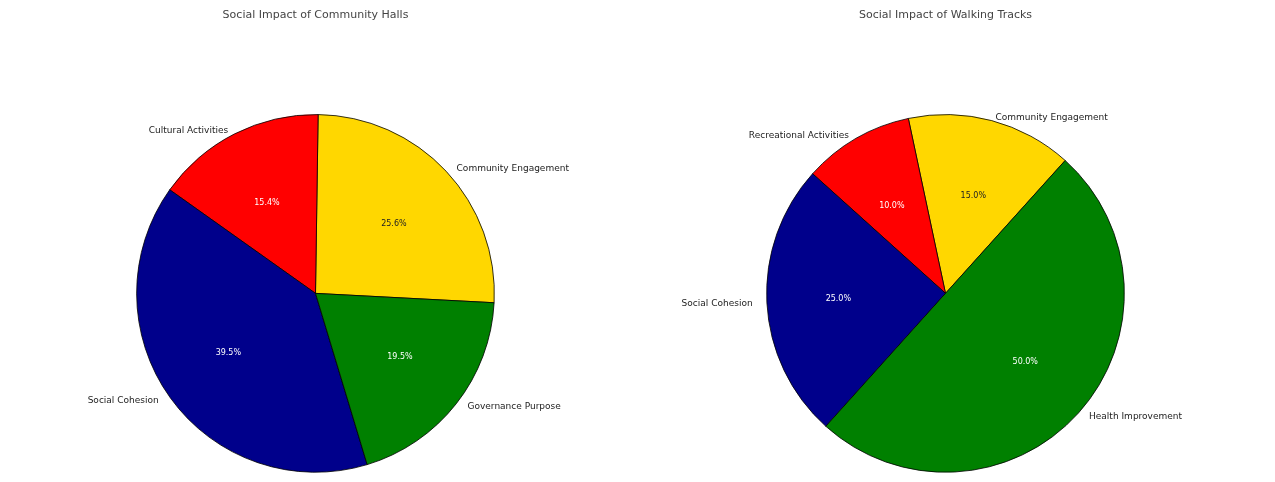 This screenshot has height=482, width=1275. I want to click on chart-title: Social Impact of Walking Tracks, so click(945, 14).